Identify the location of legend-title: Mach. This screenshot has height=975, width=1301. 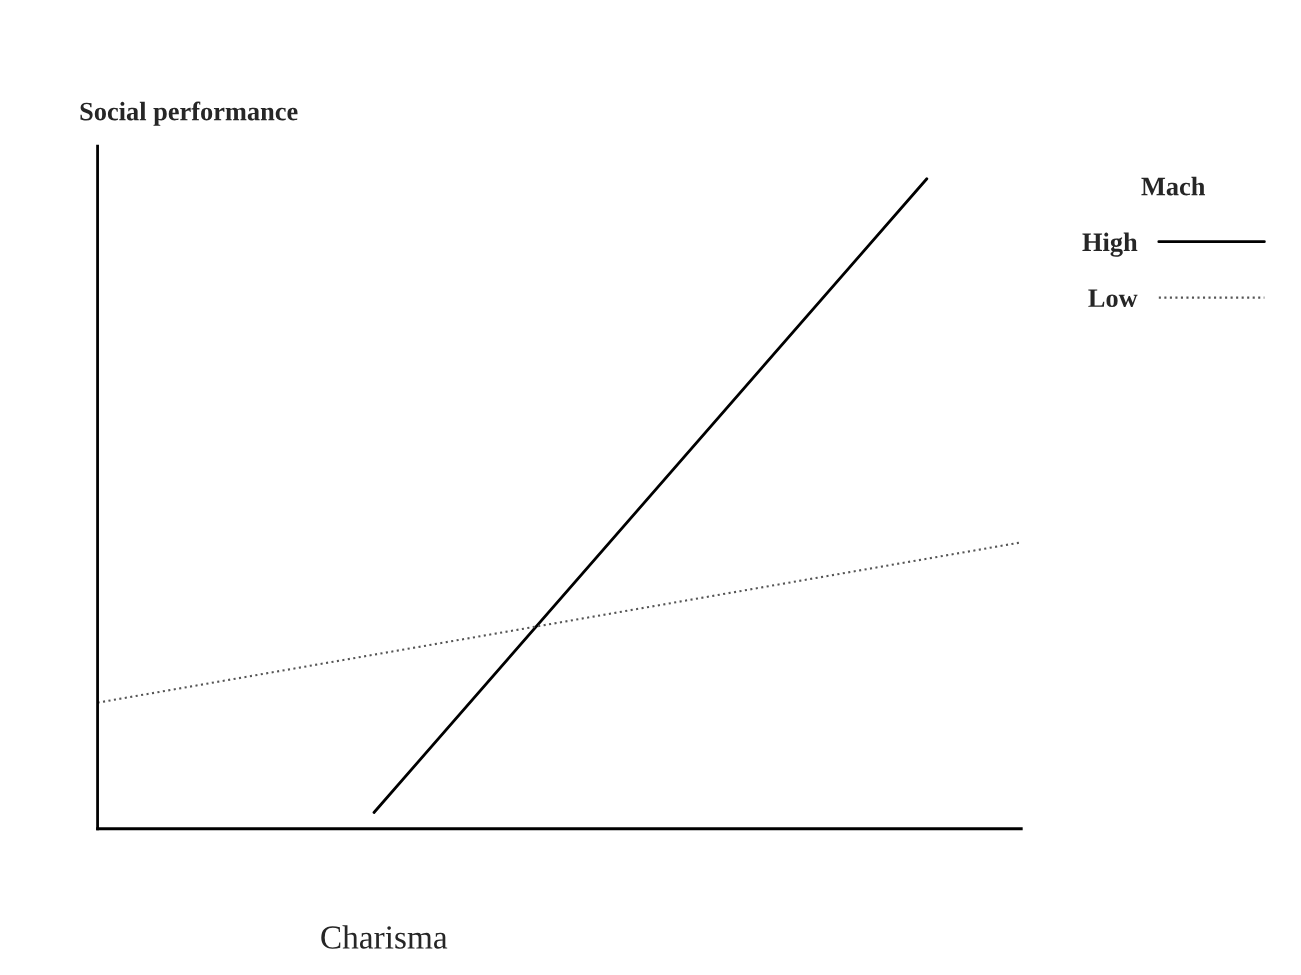
(1173, 186).